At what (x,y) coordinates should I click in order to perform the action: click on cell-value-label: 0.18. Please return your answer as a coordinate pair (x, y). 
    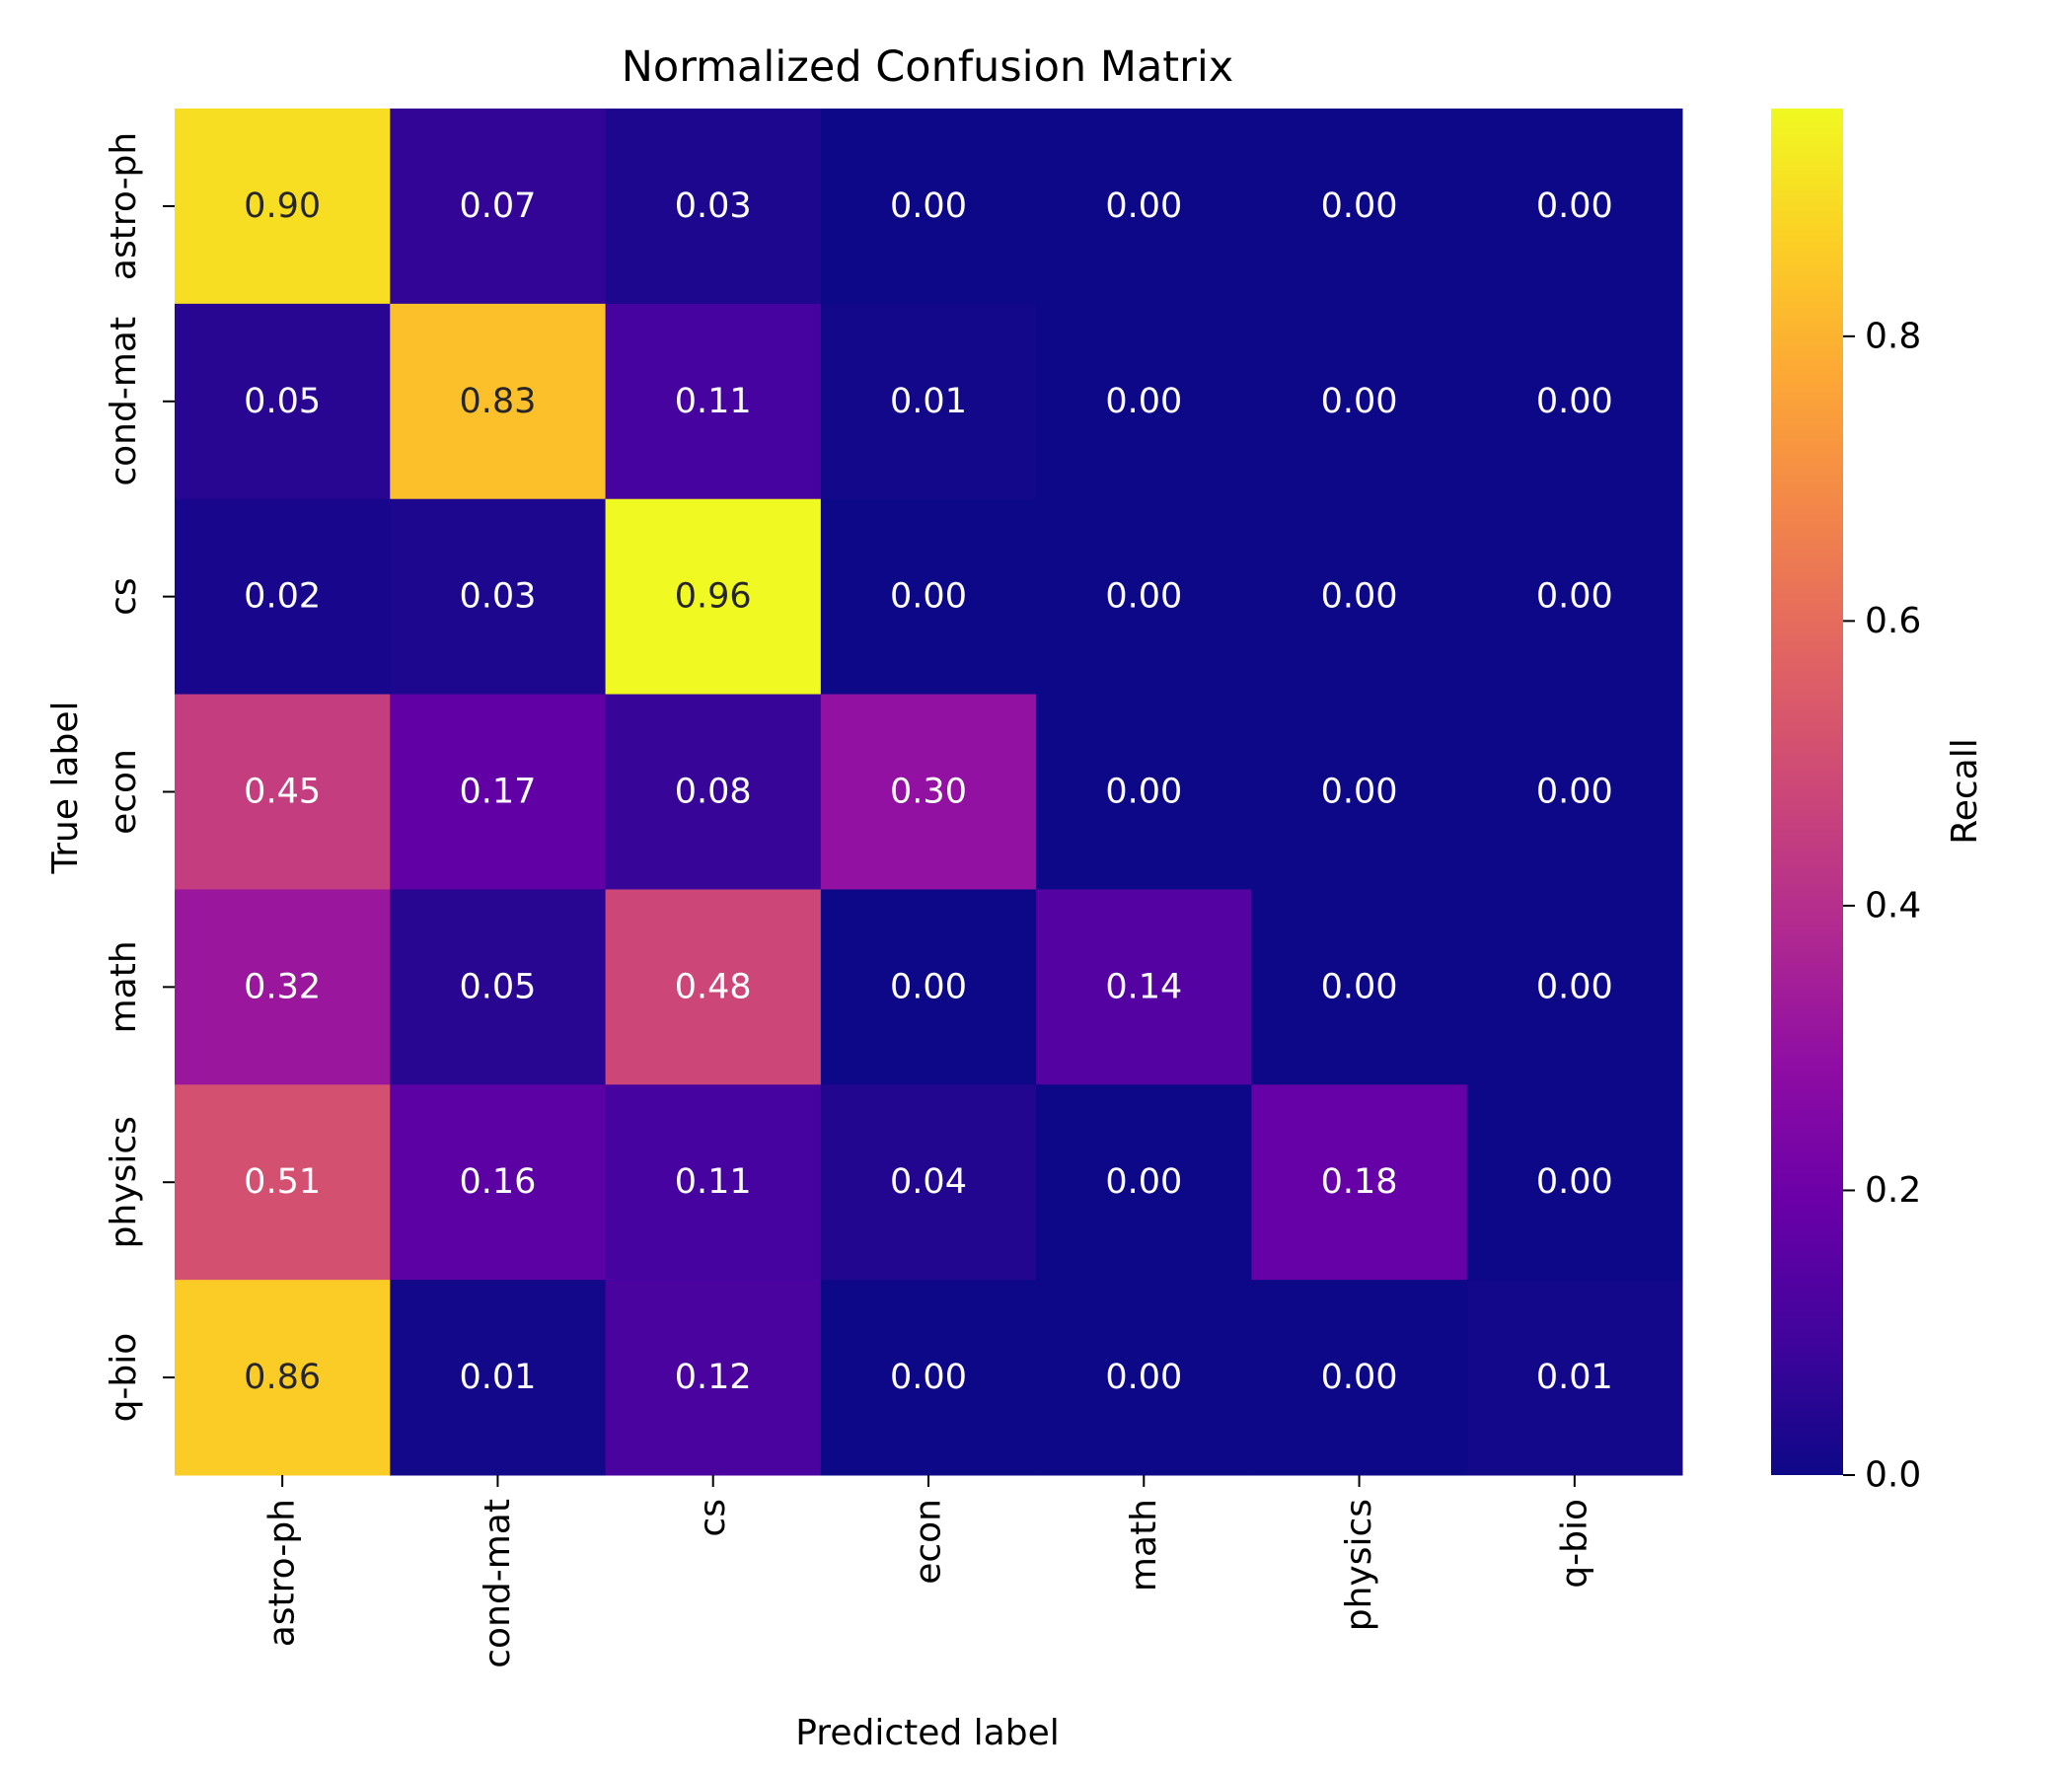
    Looking at the image, I should click on (1359, 1182).